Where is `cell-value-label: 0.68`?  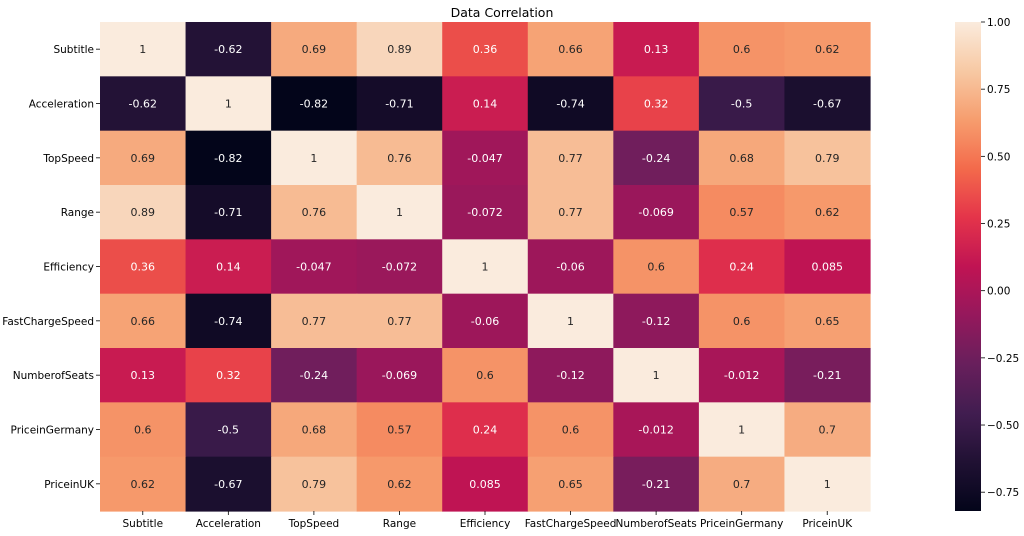
cell-value-label: 0.68 is located at coordinates (314, 430).